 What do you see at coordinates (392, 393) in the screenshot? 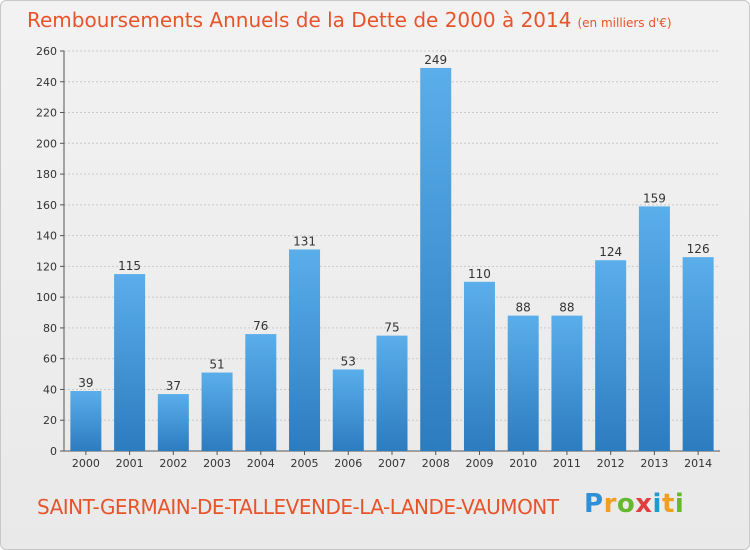
I see `bar-2007` at bounding box center [392, 393].